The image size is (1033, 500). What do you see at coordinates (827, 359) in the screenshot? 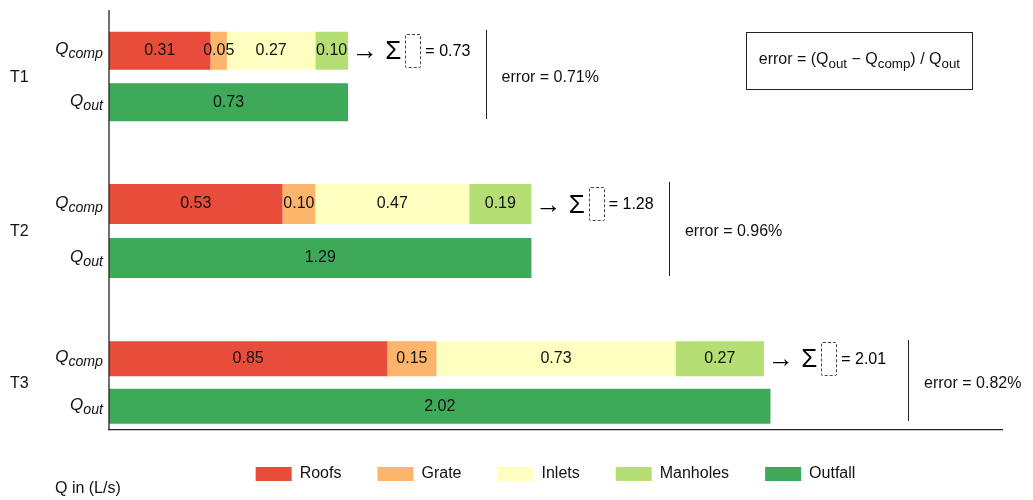
I see `annotation: → Σ = 2.01` at bounding box center [827, 359].